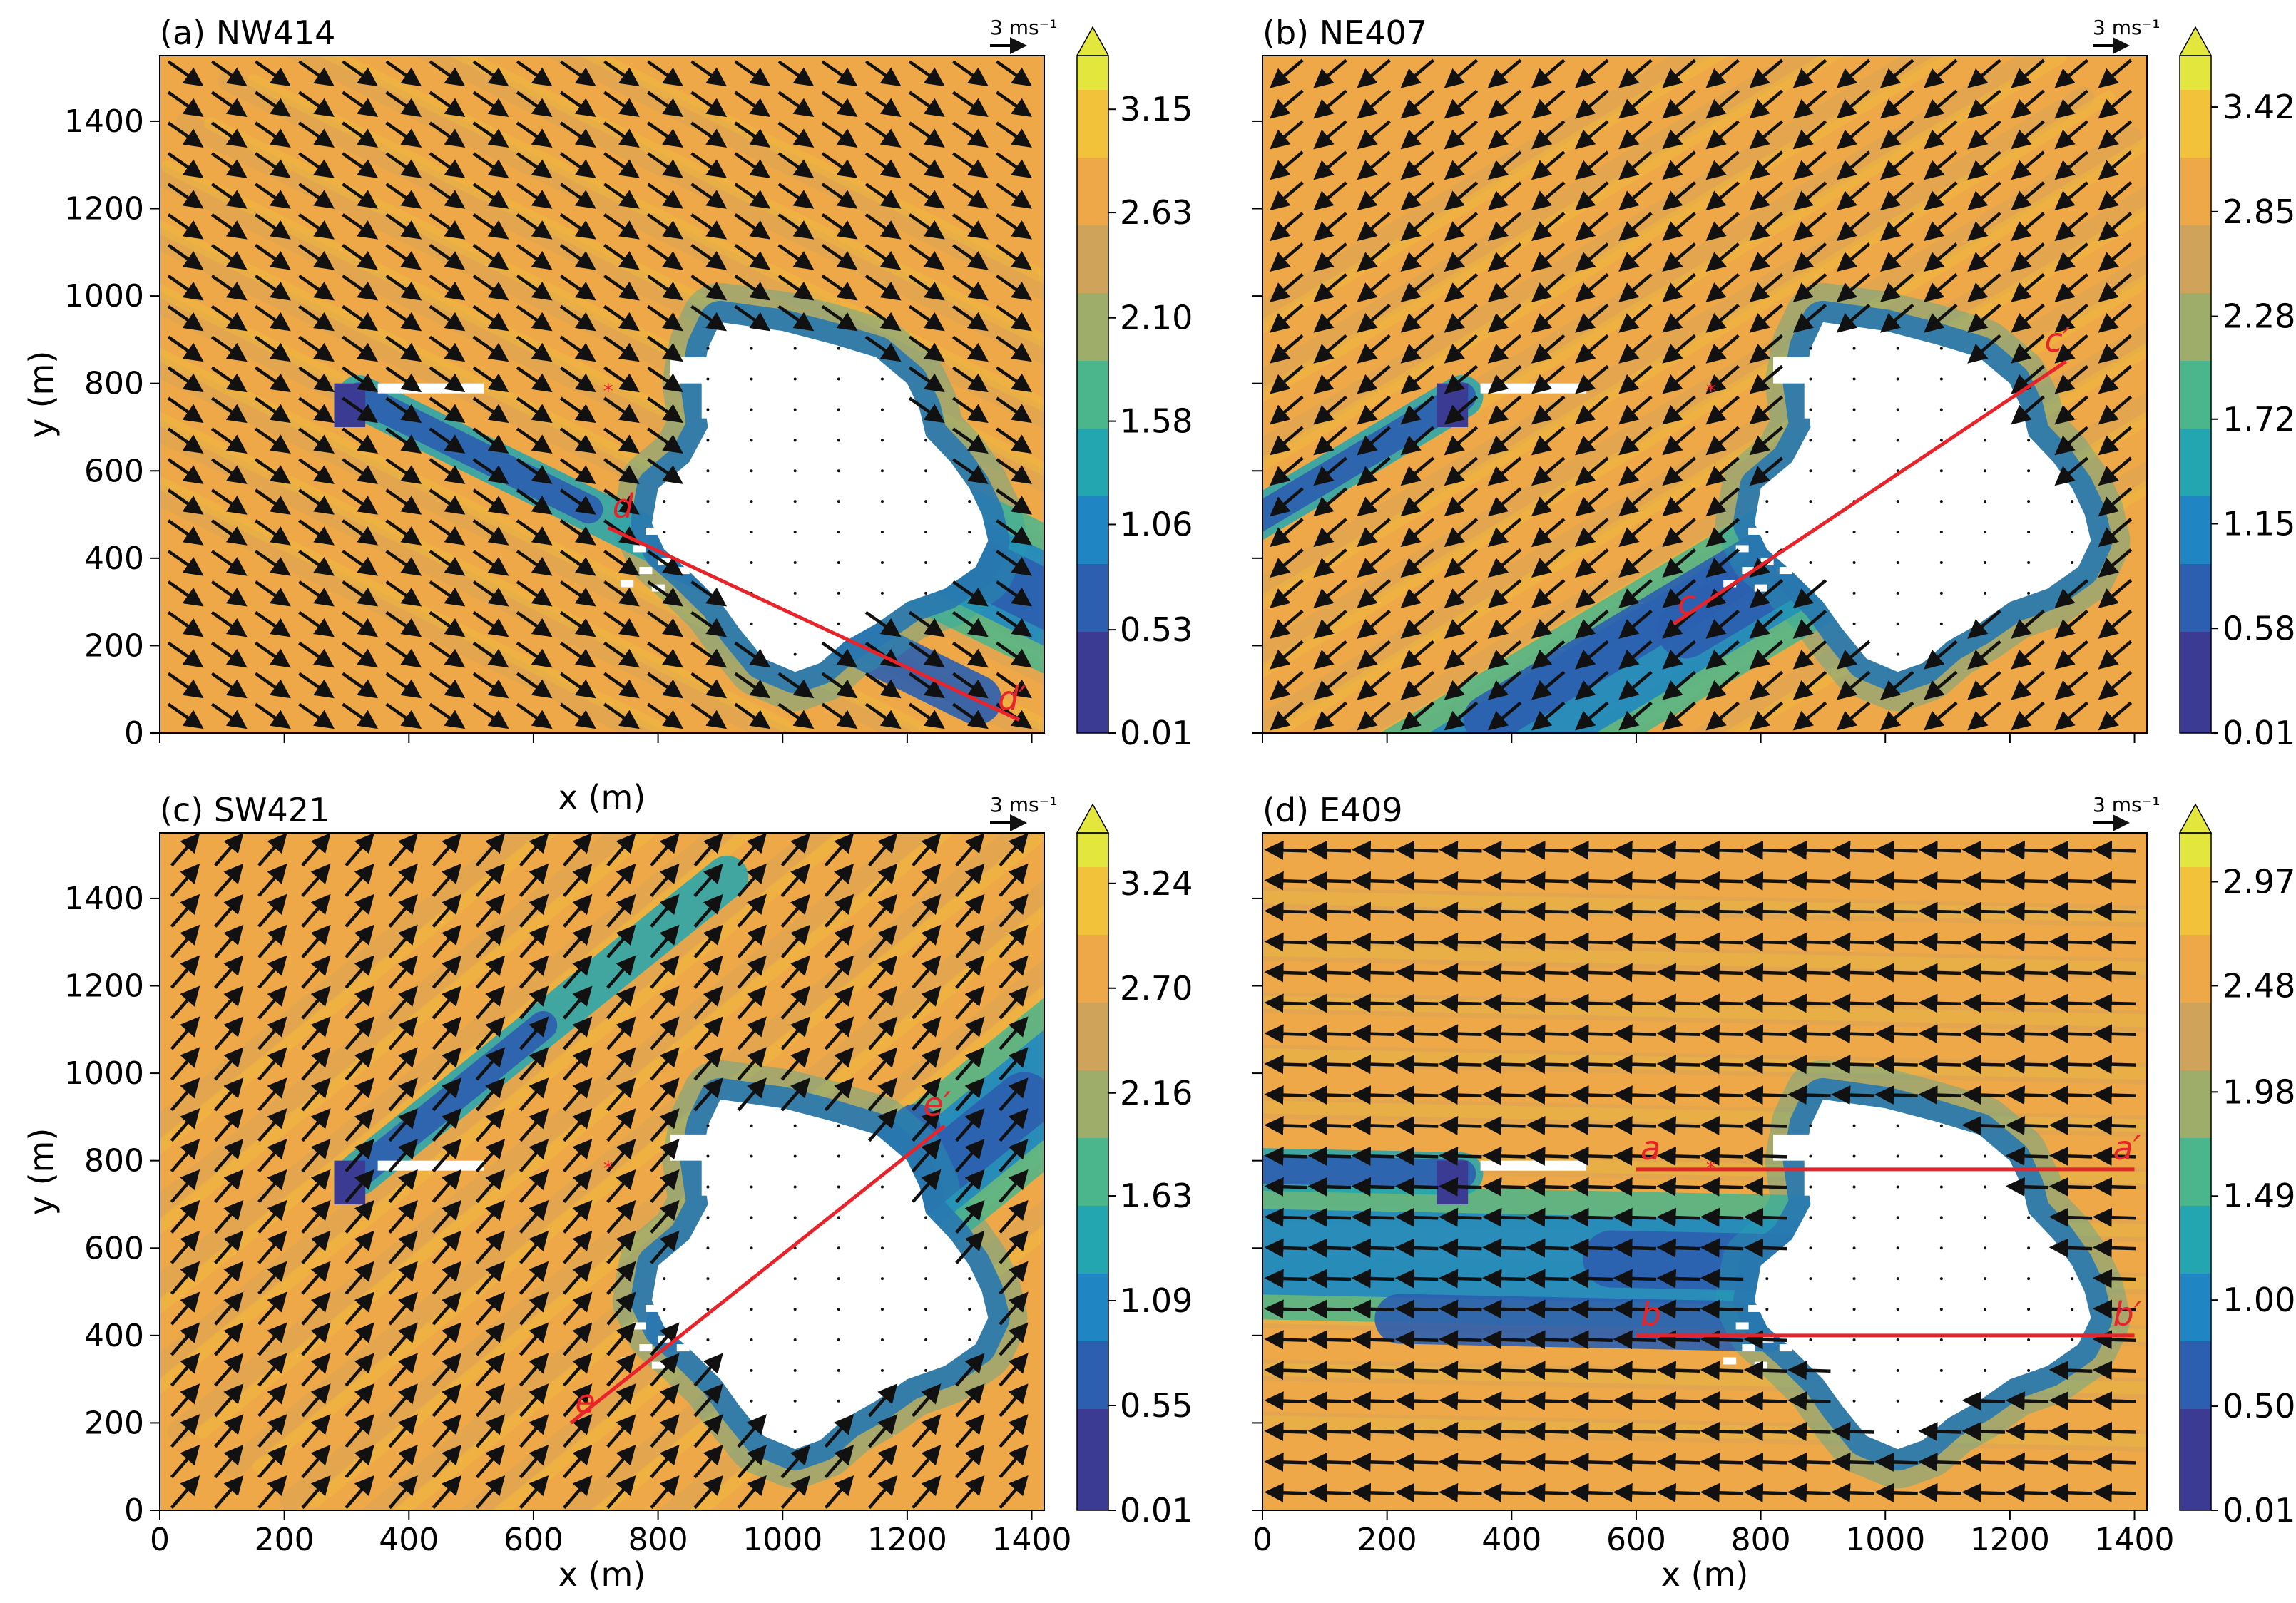 Image resolution: width=2296 pixels, height=1603 pixels. What do you see at coordinates (114, 384) in the screenshot?
I see `y-tick-label: 800` at bounding box center [114, 384].